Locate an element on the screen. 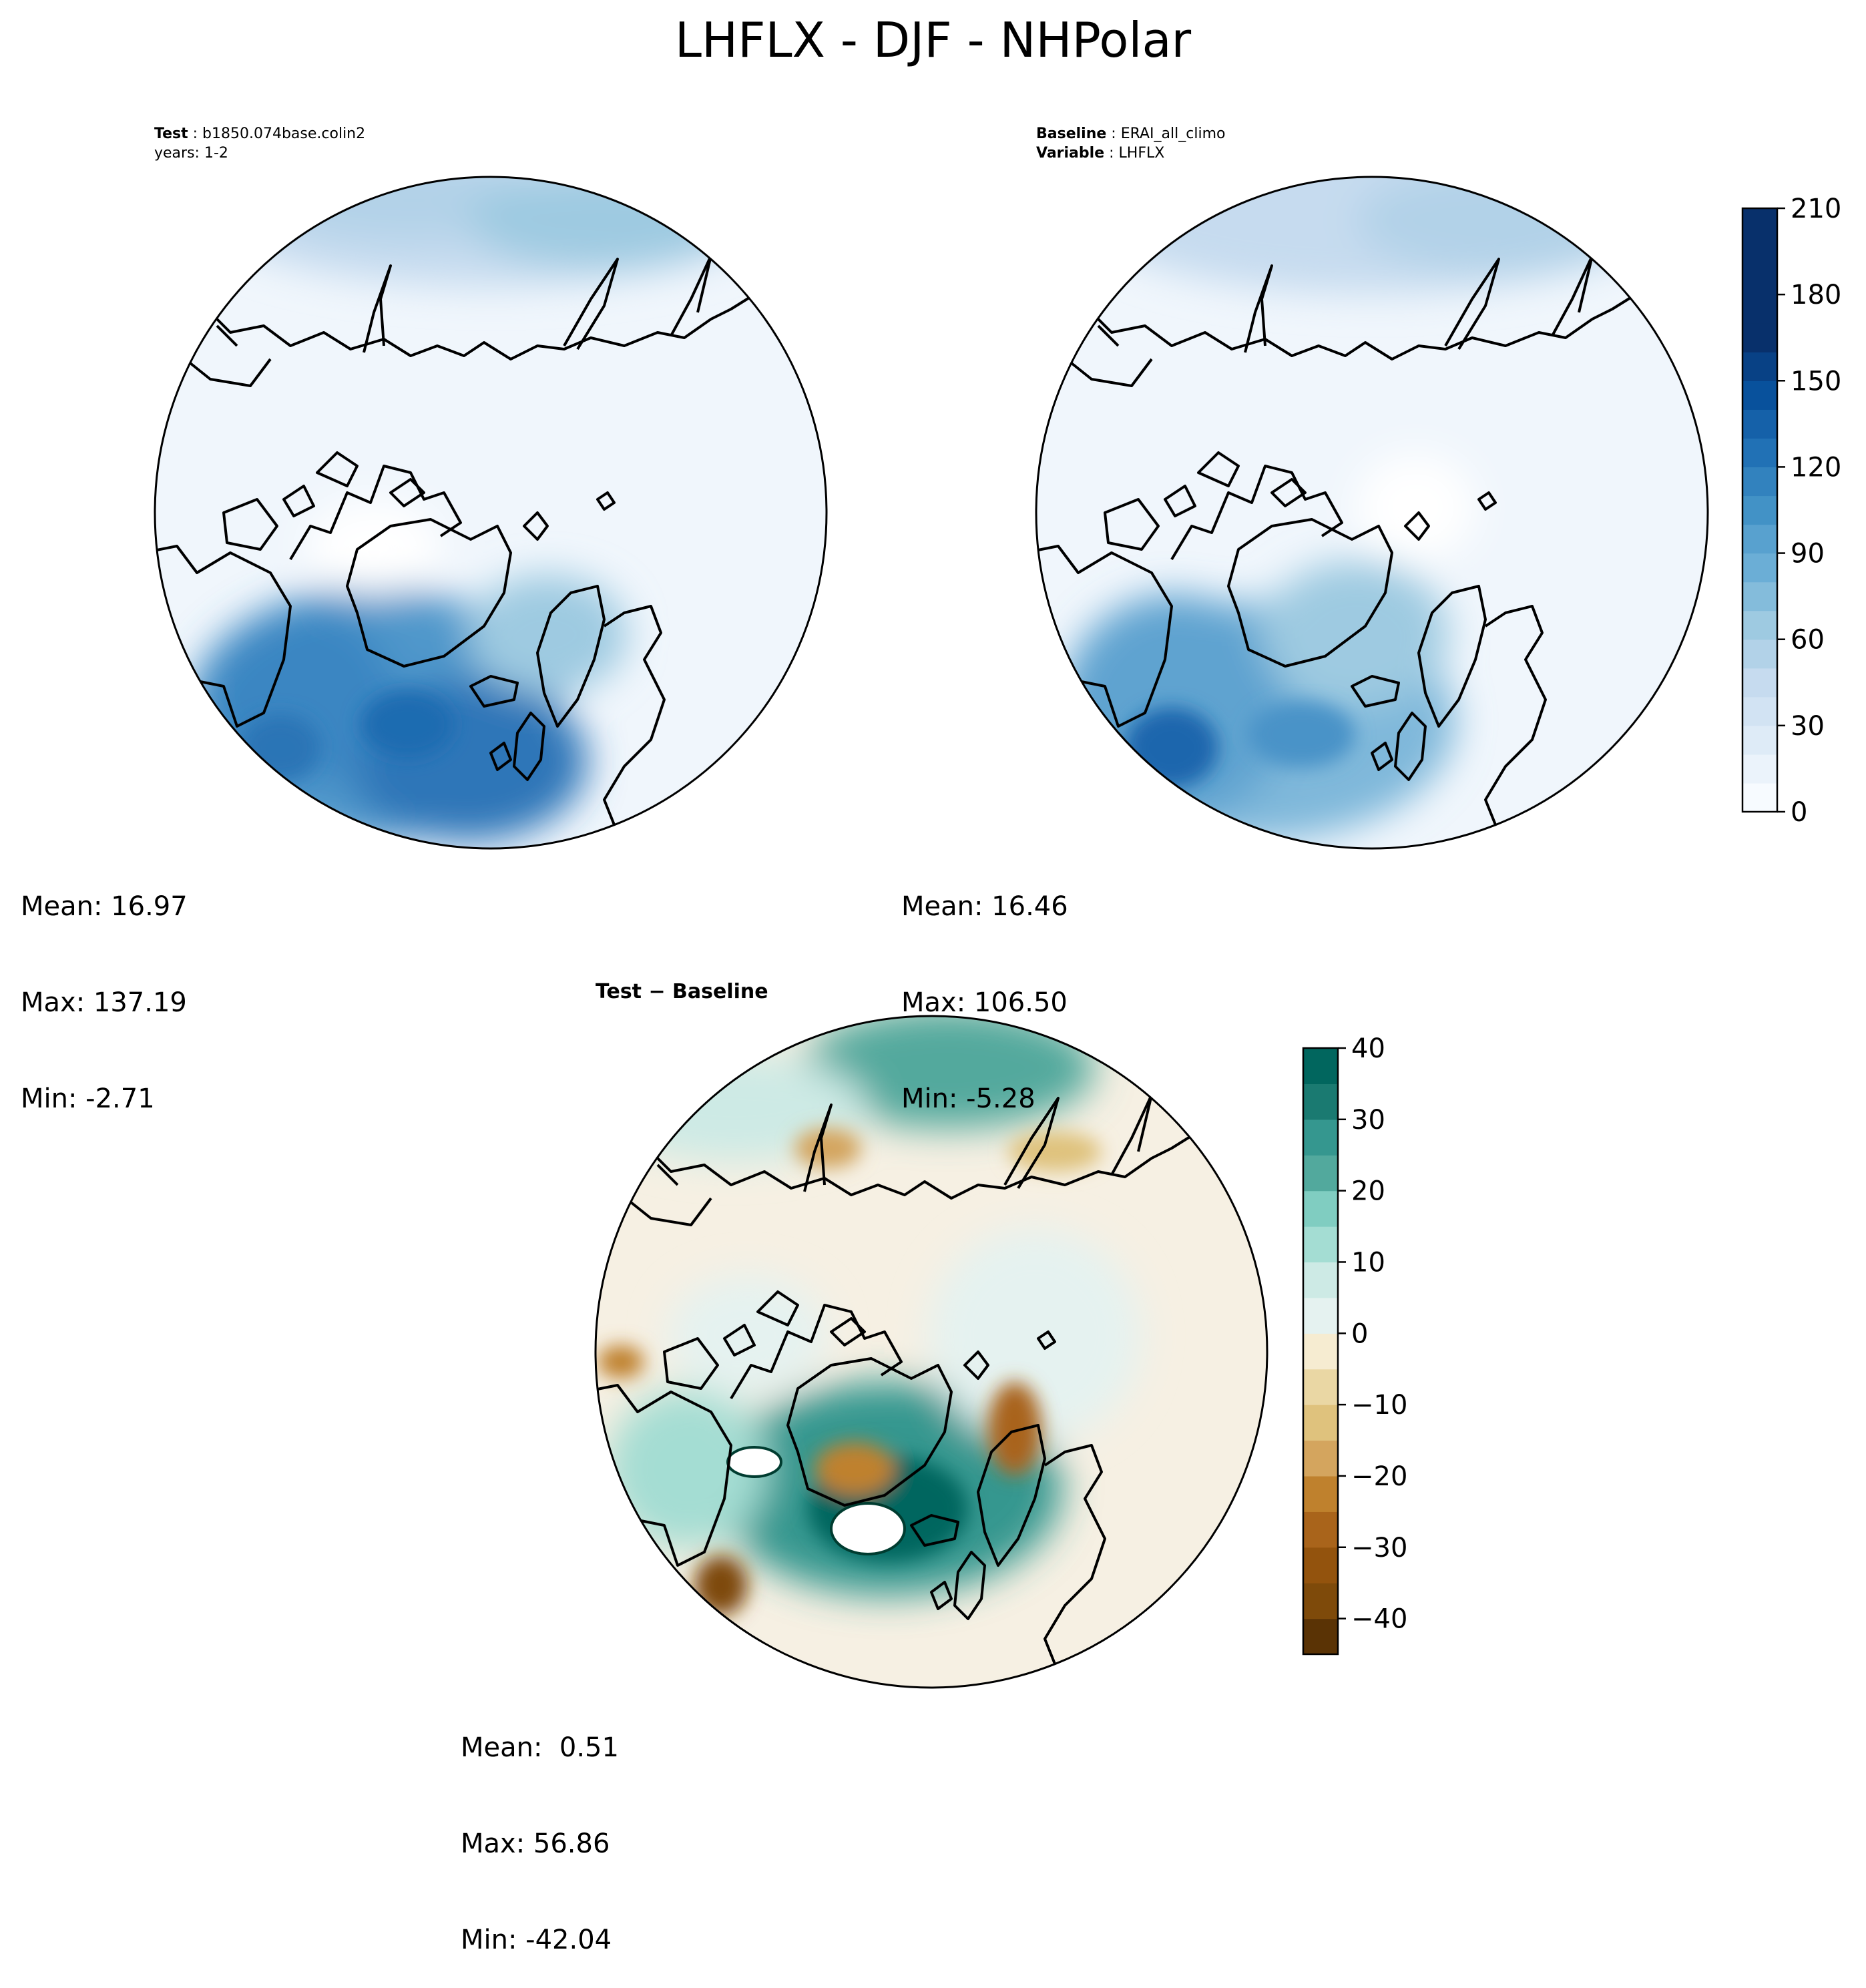  main-colorbar-tick-label: 60 is located at coordinates (1808, 641).